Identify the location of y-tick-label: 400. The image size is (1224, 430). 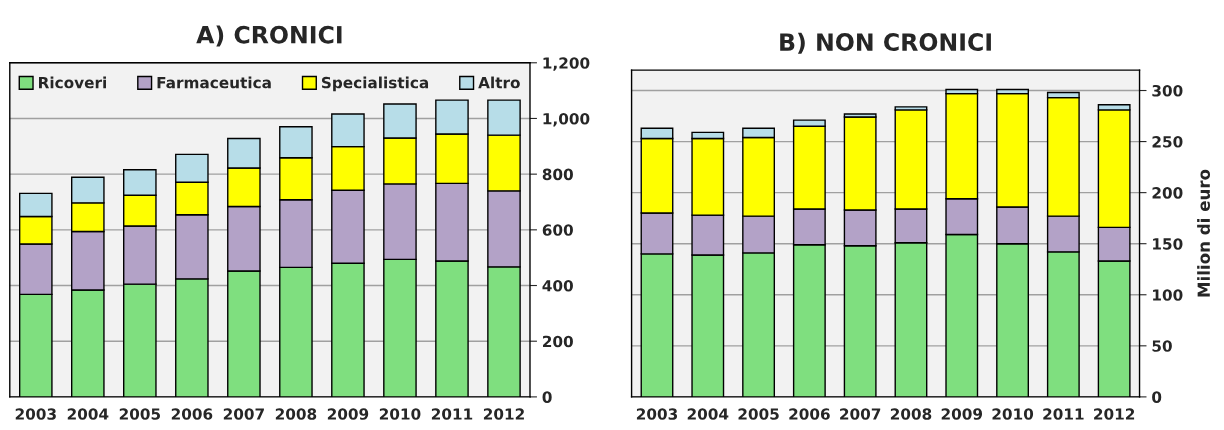
(557, 285).